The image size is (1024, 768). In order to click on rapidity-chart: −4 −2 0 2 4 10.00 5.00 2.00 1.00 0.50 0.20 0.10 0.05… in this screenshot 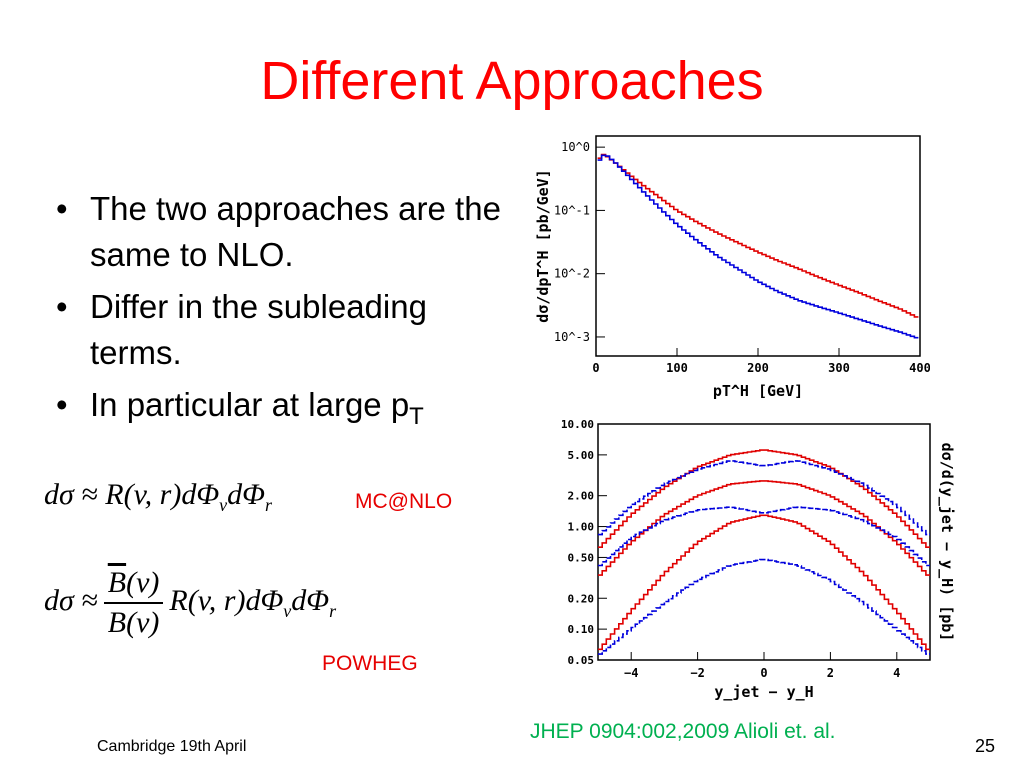, I will do `click(758, 559)`.